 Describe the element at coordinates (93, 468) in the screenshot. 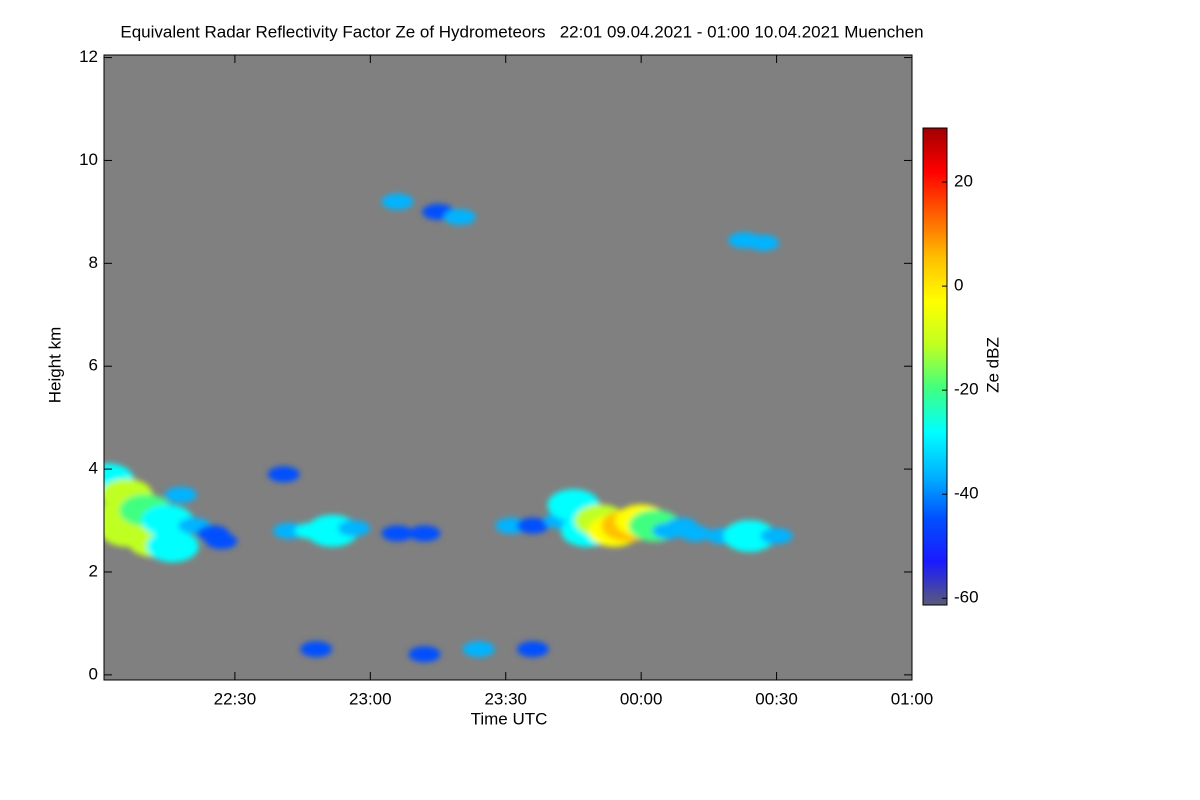

I see `y-tick-label: 4` at that location.